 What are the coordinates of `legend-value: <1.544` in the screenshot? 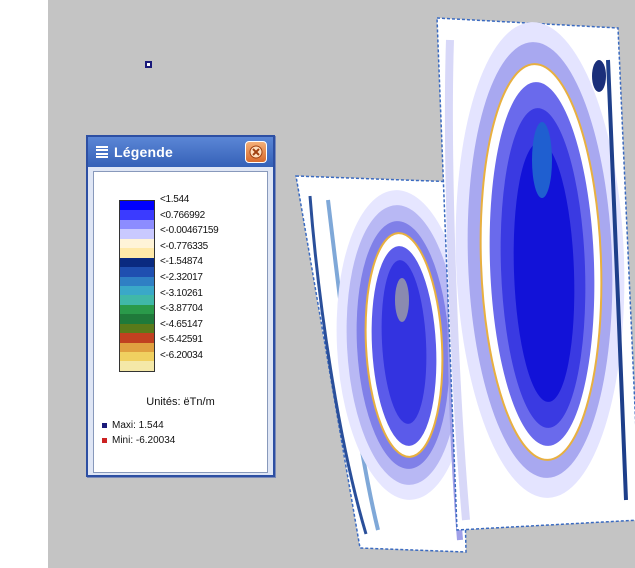 It's located at (175, 199).